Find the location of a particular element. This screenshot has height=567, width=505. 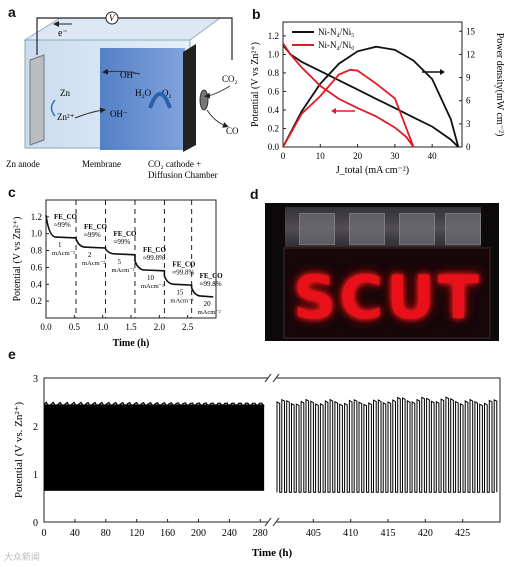

x-tick-label: 0.5 is located at coordinates (75, 327).